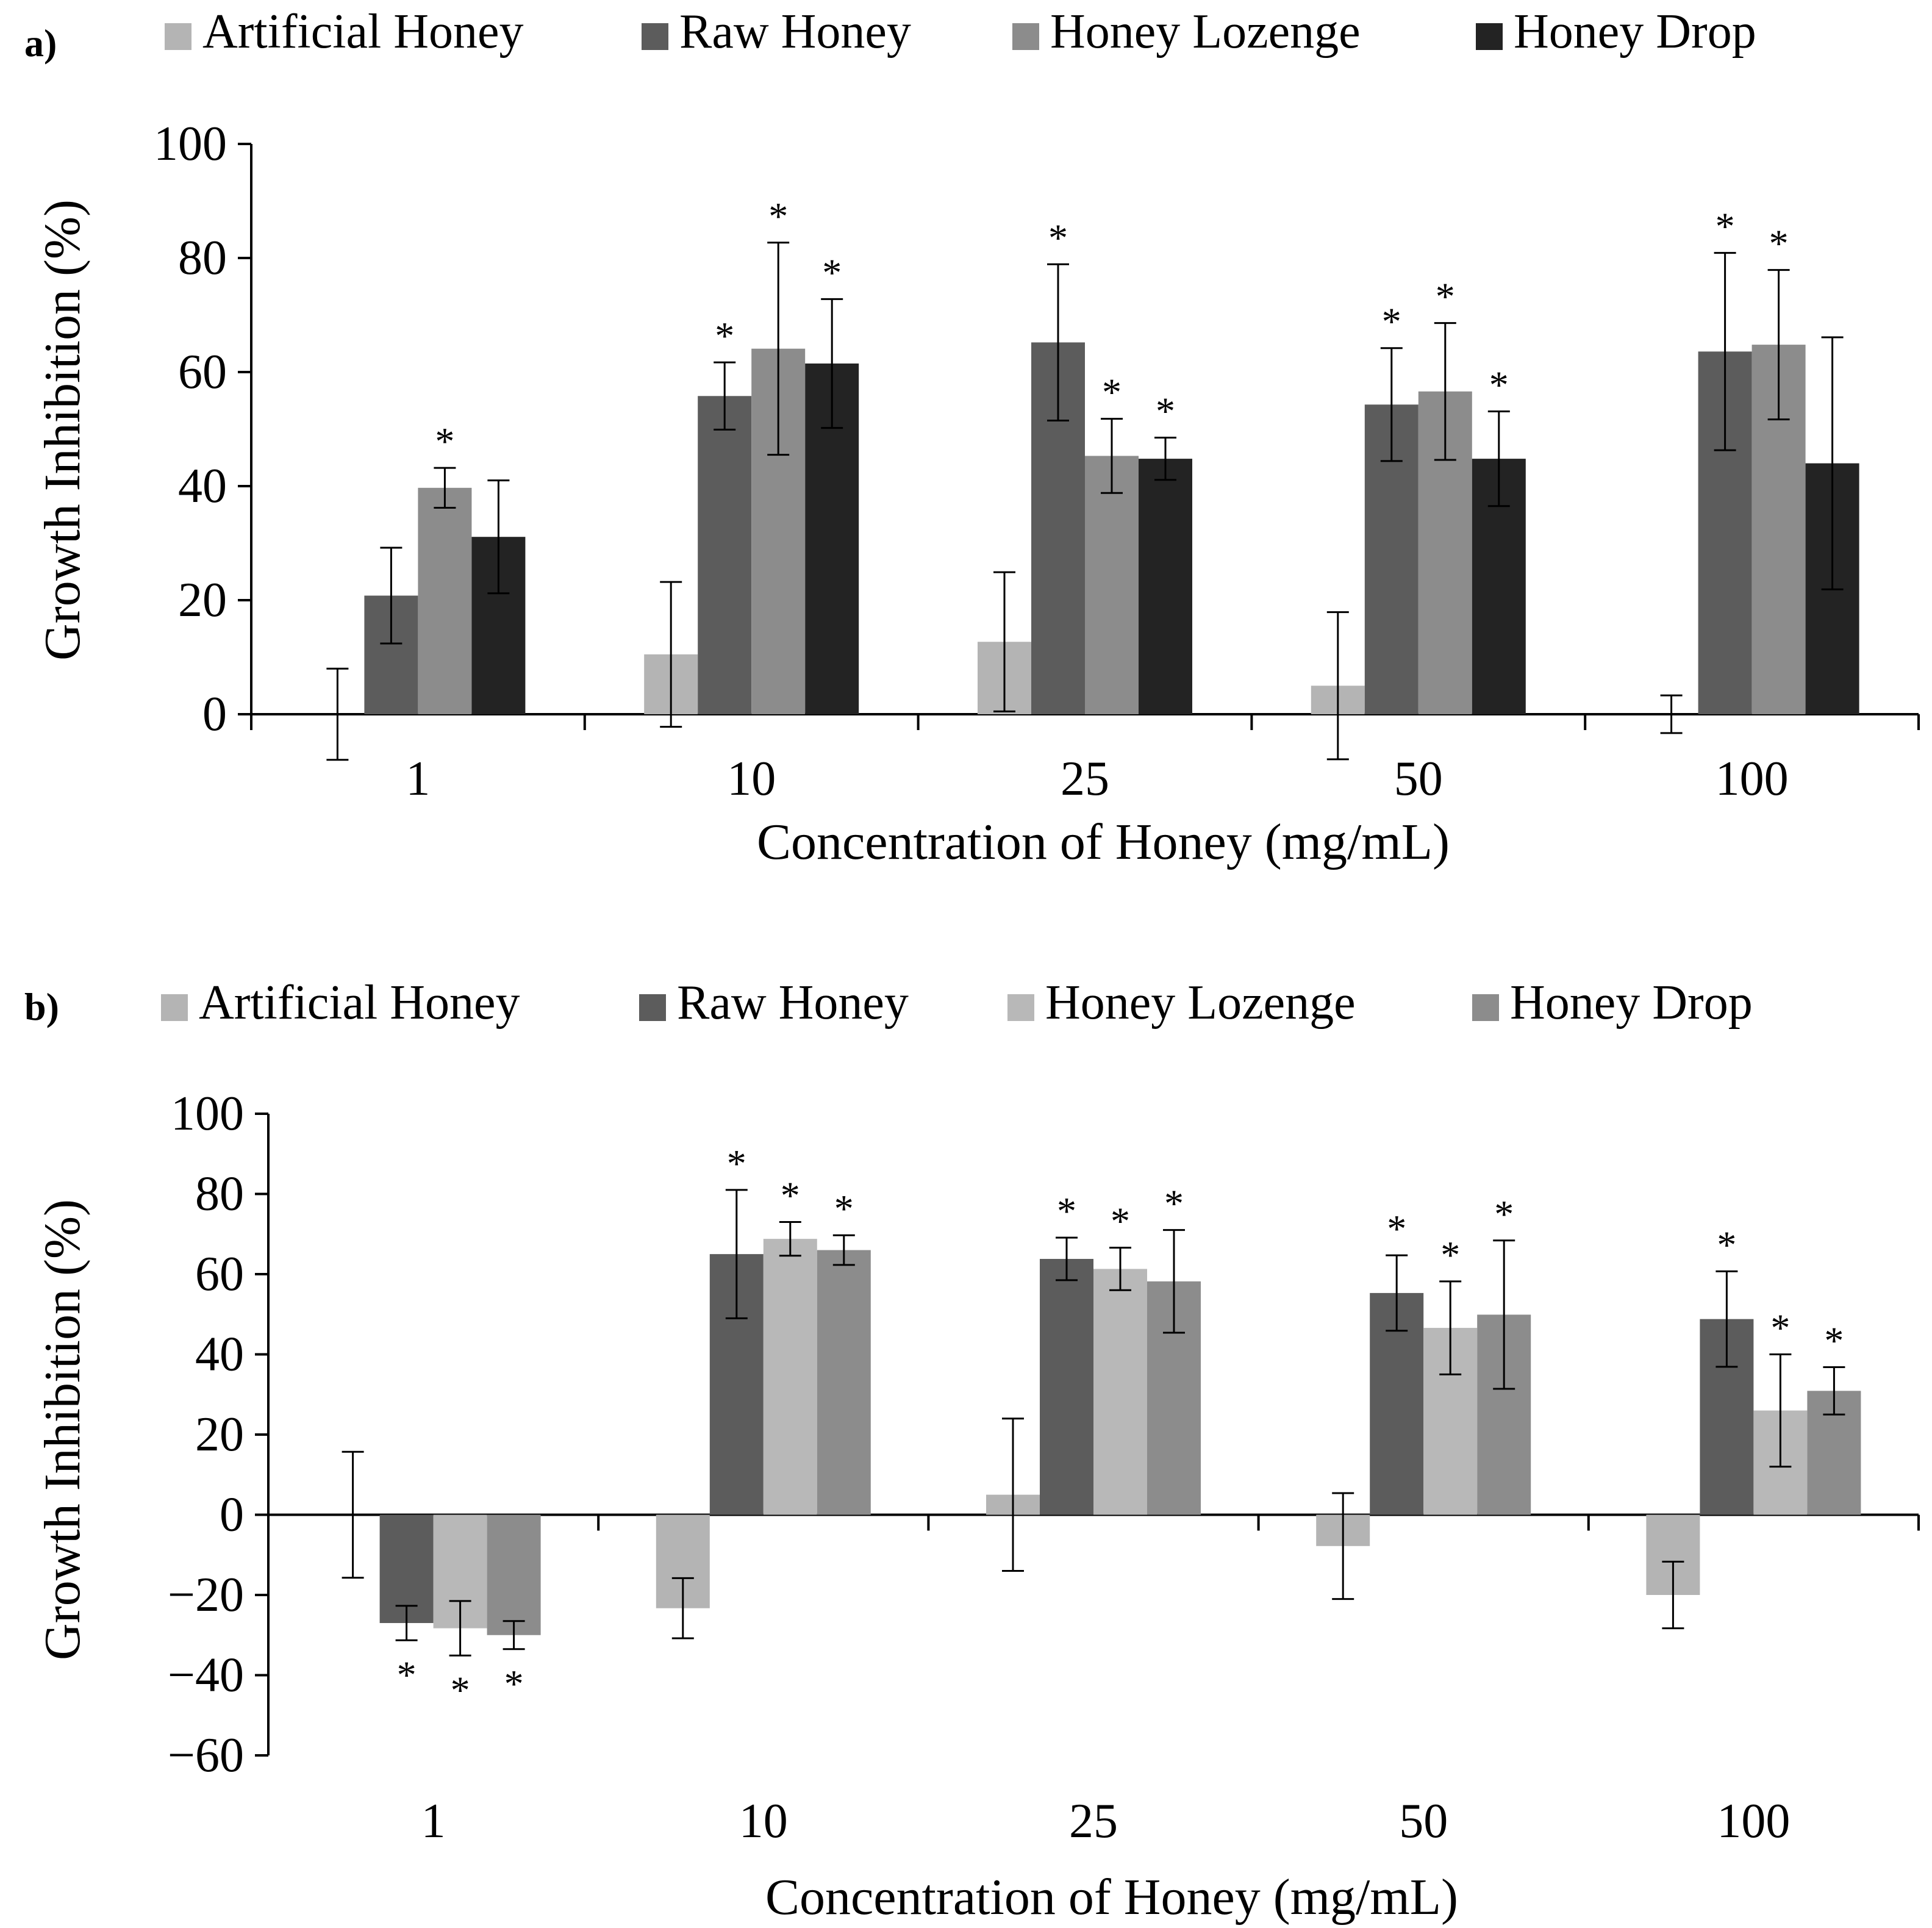 This screenshot has width=1932, height=1928. What do you see at coordinates (206, 1675) in the screenshot?
I see `y-tick-label: −40` at bounding box center [206, 1675].